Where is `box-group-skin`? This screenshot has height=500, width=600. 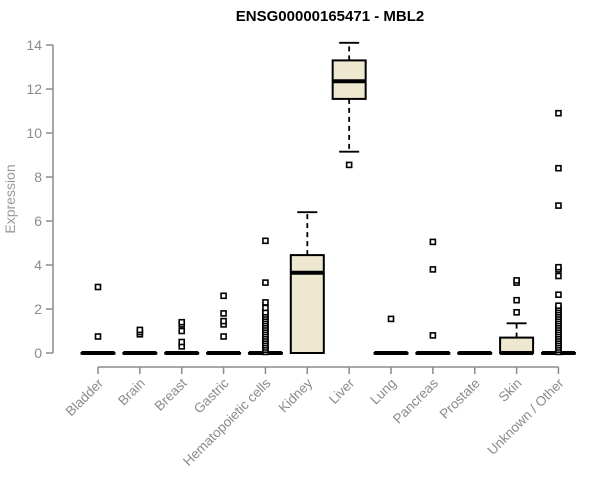
box-group-skin is located at coordinates (517, 316).